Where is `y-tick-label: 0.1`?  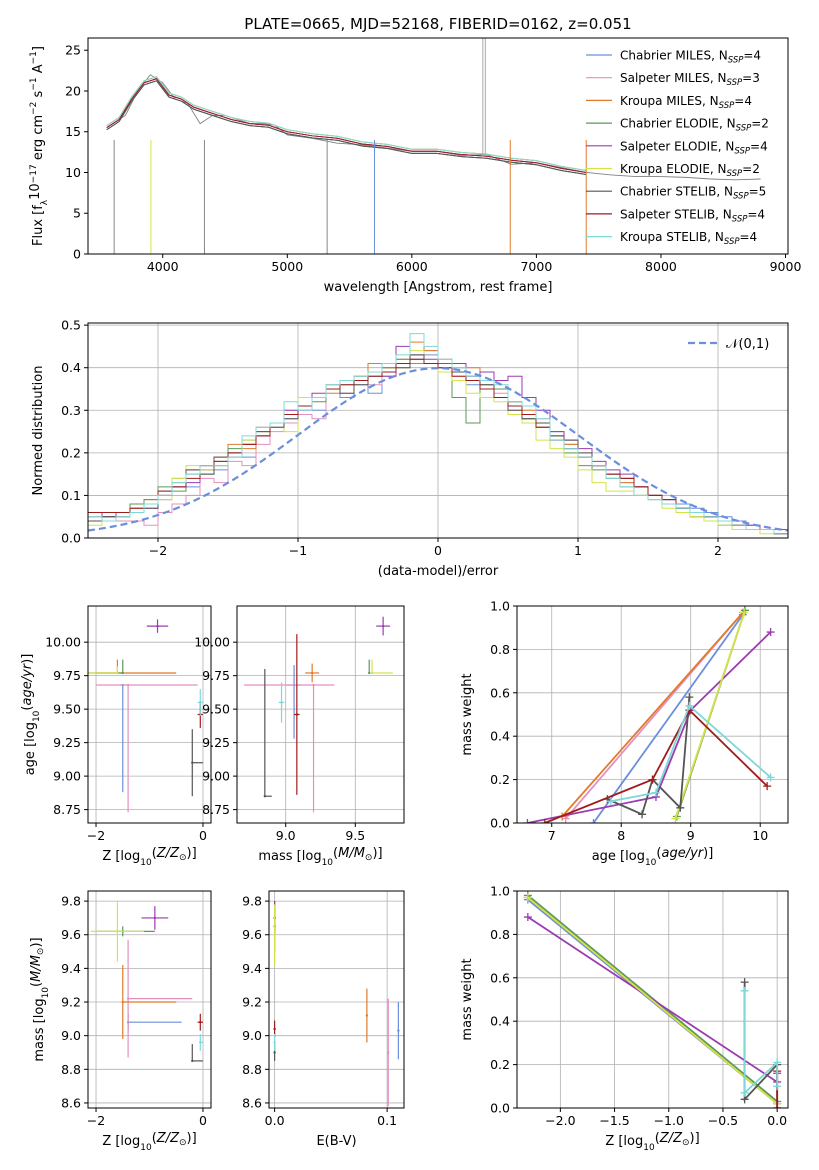
y-tick-label: 0.1 is located at coordinates (71, 495).